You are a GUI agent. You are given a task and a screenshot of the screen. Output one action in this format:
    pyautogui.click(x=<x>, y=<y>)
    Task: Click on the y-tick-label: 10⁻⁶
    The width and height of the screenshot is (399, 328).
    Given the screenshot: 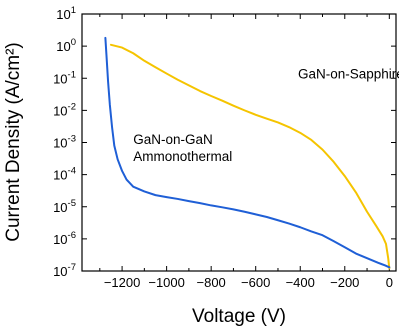 What is the action you would take?
    pyautogui.click(x=64, y=238)
    